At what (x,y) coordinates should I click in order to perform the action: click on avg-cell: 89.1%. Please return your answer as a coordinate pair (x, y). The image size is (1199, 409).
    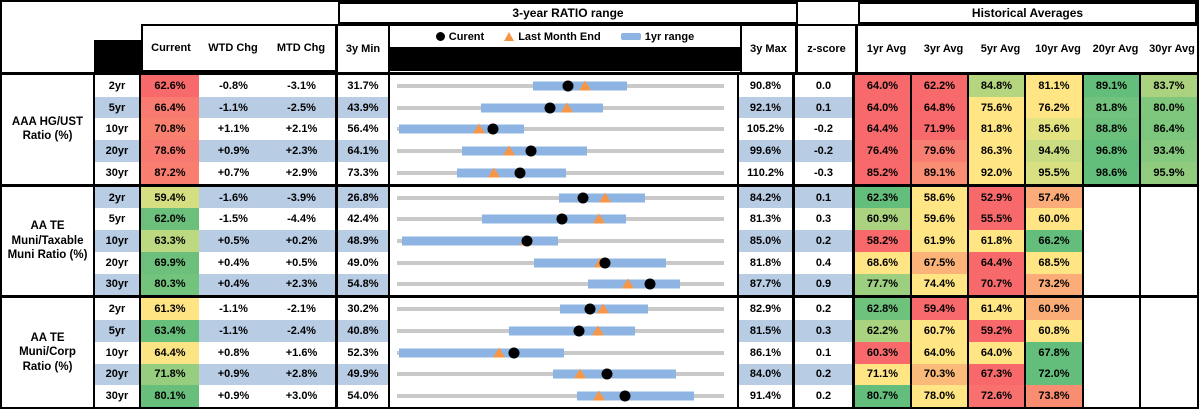
    Looking at the image, I should click on (940, 172).